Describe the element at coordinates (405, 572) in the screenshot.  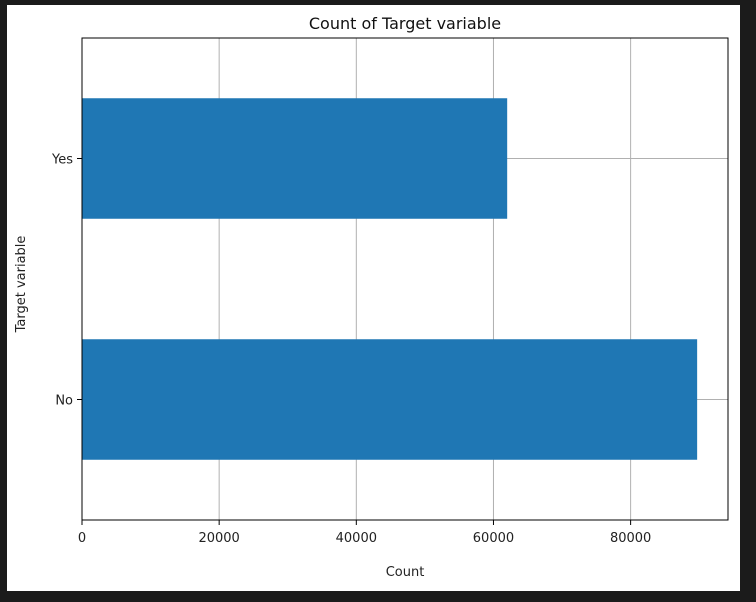
I see `x-axis-label: Count` at that location.